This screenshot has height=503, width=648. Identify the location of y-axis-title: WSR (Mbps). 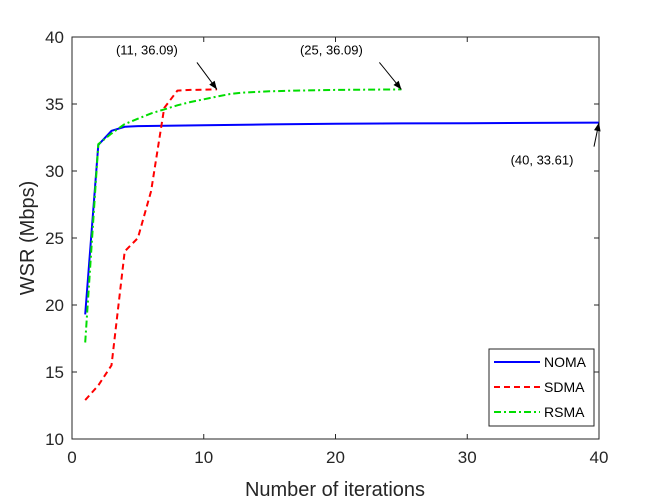
(28, 238).